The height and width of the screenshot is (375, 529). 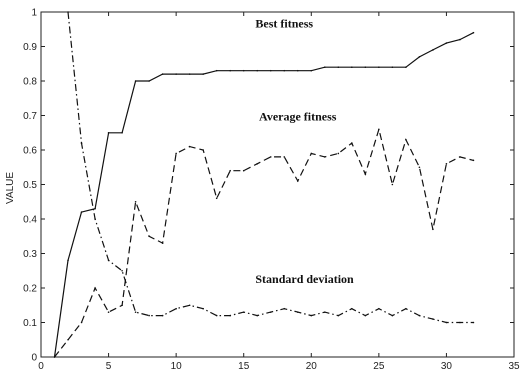 I want to click on y-axis-label: VALUE, so click(x=10, y=188).